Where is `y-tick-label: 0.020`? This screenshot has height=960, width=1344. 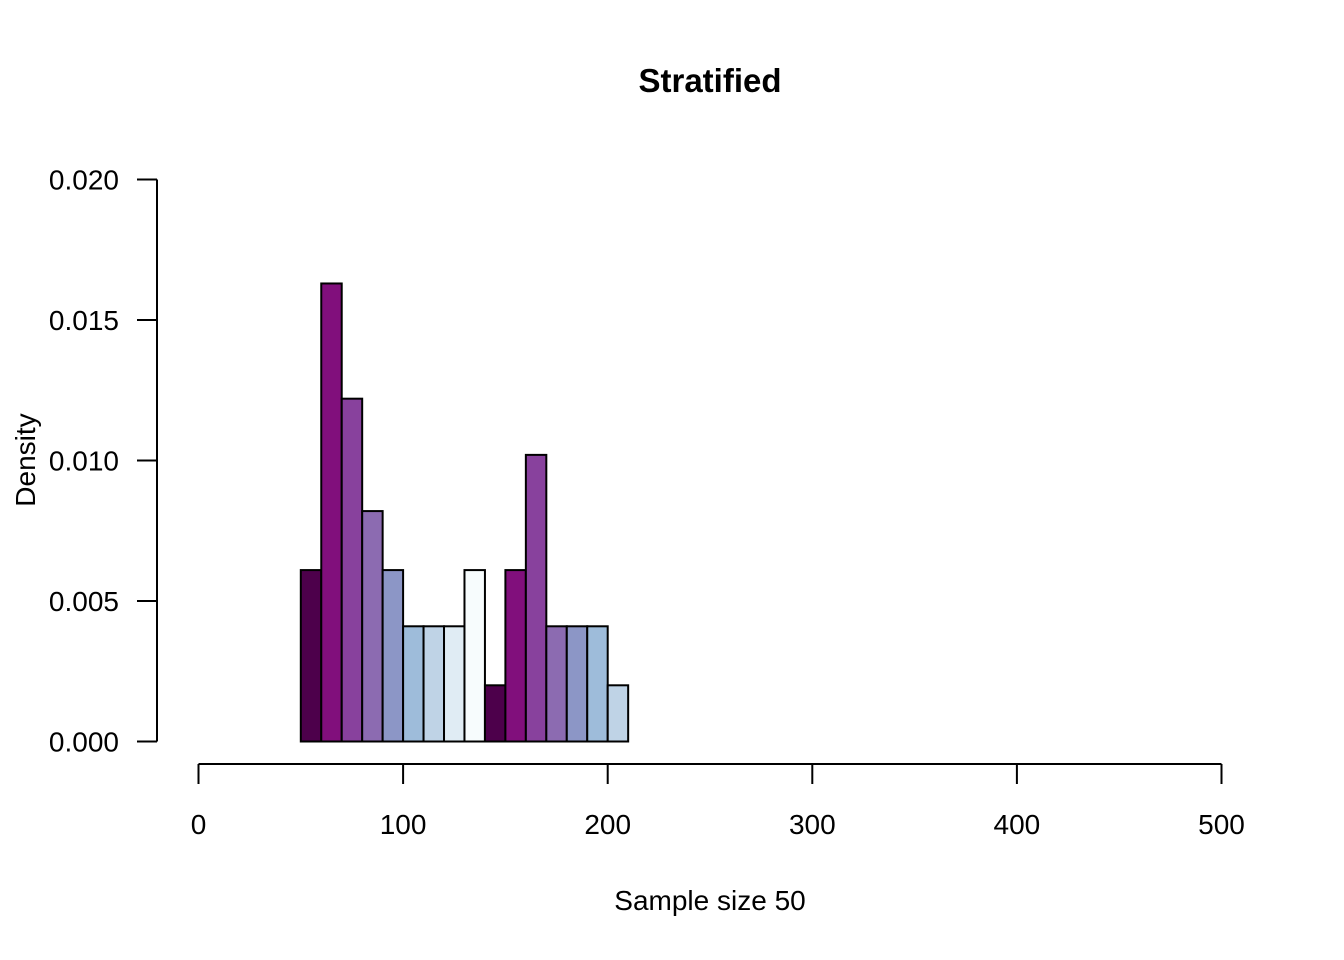 y-tick-label: 0.020 is located at coordinates (84, 180).